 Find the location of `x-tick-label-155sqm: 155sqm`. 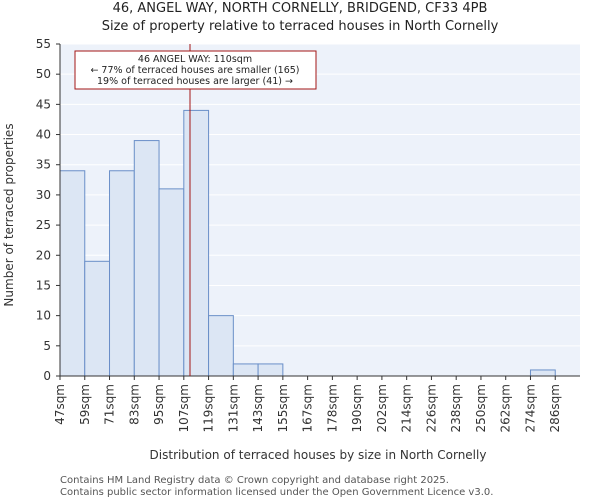

x-tick-label-155sqm: 155sqm is located at coordinates (283, 408).